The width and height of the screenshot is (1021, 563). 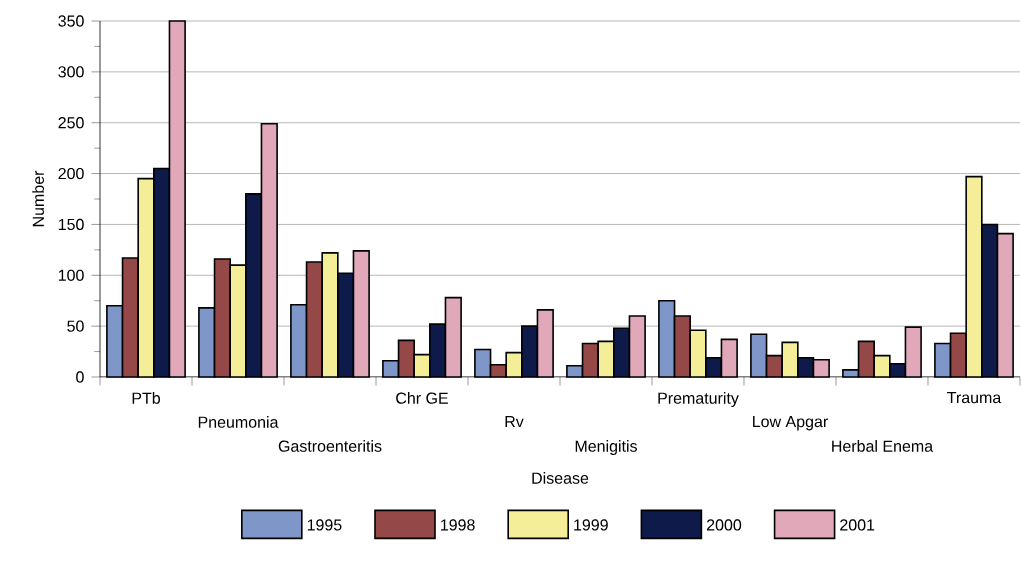 I want to click on x-tick-label: Trauma, so click(x=974, y=398).